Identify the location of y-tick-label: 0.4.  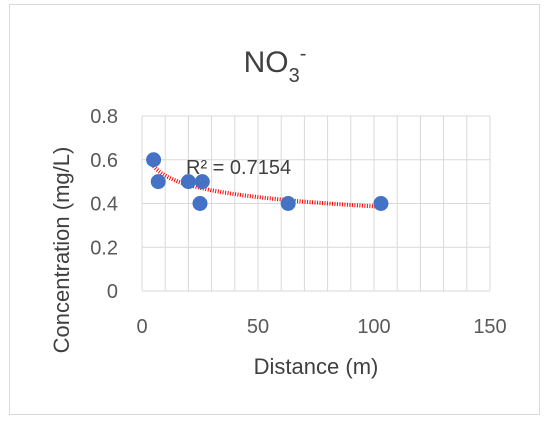
(104, 205).